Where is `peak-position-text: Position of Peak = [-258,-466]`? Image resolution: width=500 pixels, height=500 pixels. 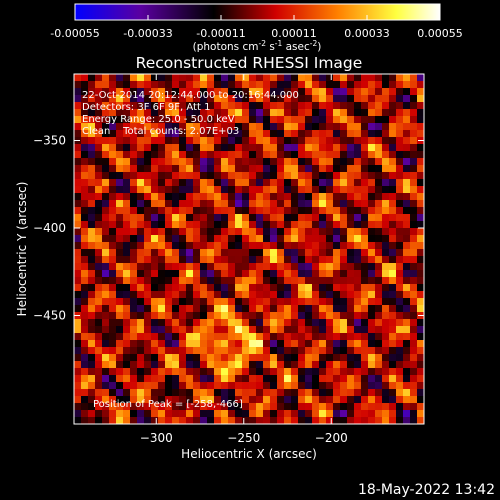 peak-position-text: Position of Peak = [-258,-466] is located at coordinates (168, 404).